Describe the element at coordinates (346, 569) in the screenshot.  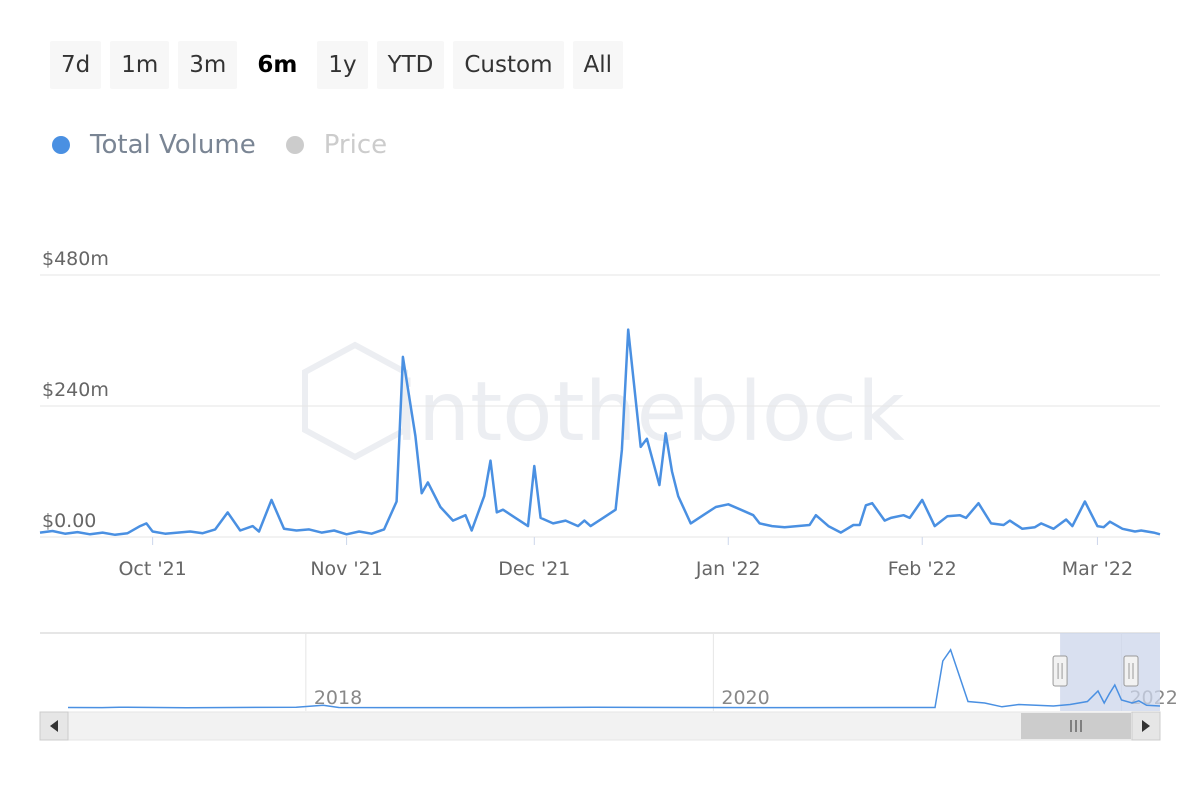
I see `x-tick-label: Nov '21` at that location.